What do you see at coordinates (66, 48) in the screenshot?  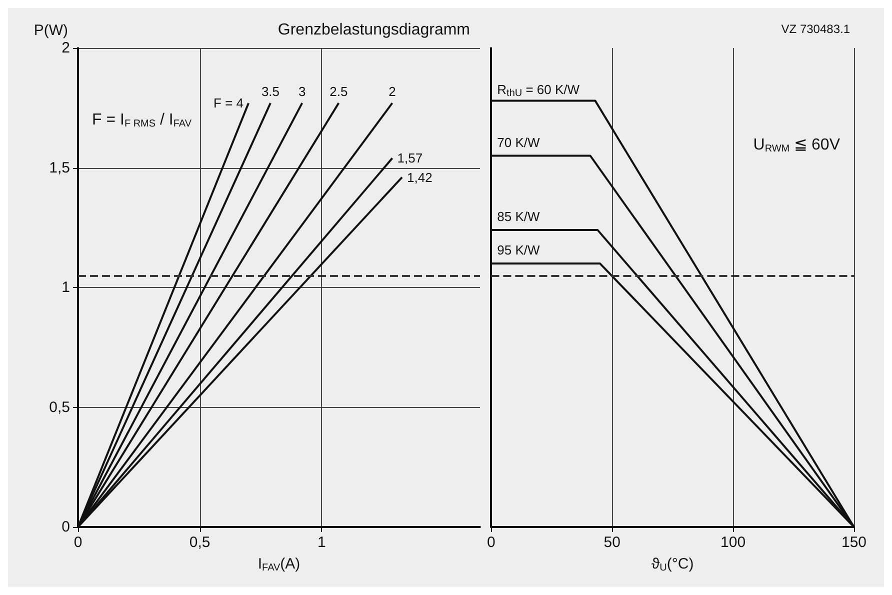 I see `y-tick-label: 2` at bounding box center [66, 48].